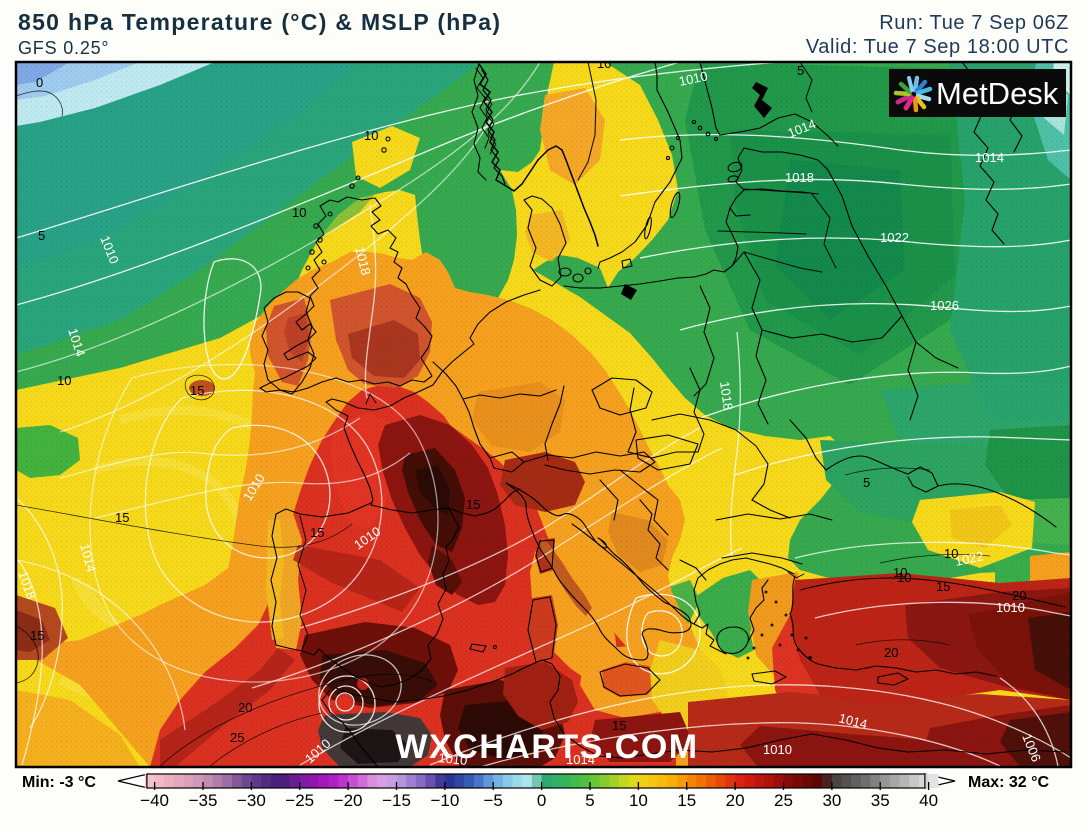 Image resolution: width=1088 pixels, height=833 pixels. What do you see at coordinates (997, 93) in the screenshot?
I see `svg-text: MetDesk` at bounding box center [997, 93].